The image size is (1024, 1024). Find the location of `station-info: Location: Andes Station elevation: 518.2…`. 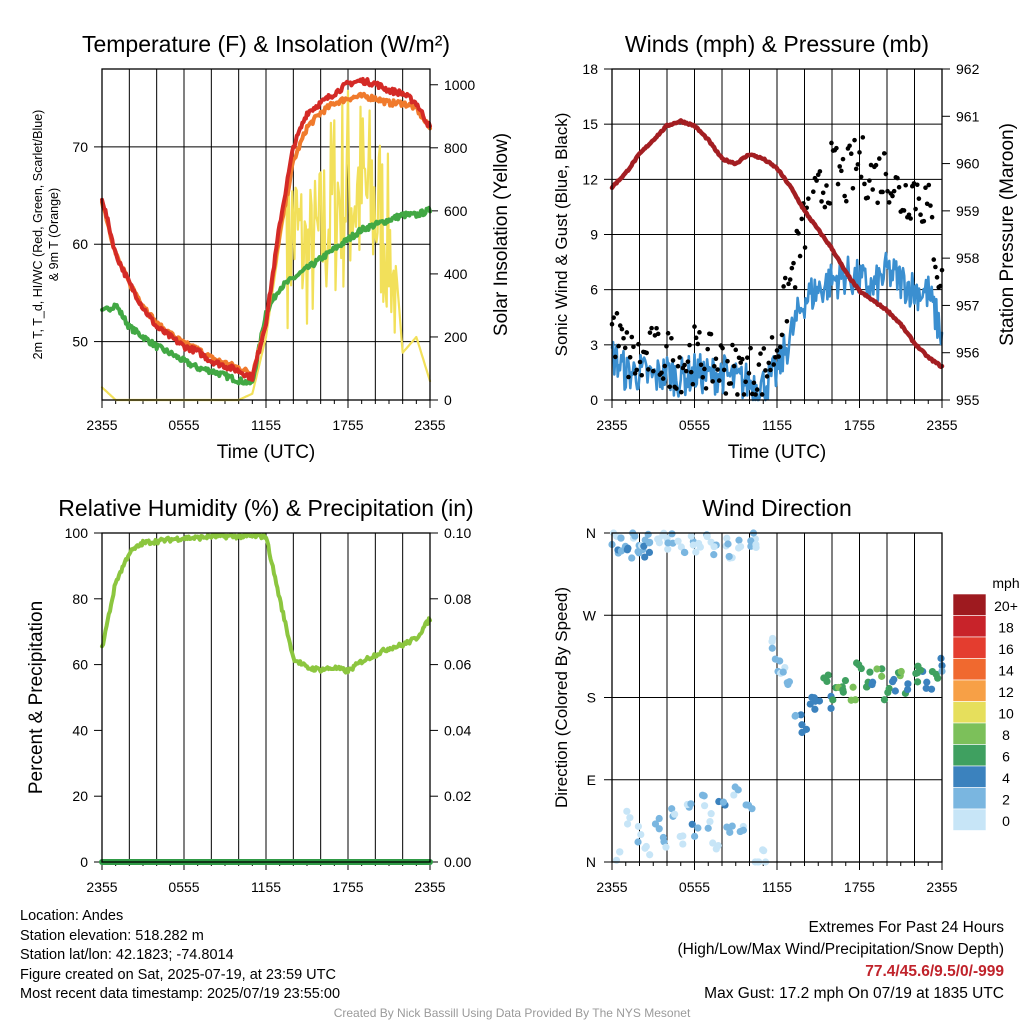

station-info: Location: Andes Station elevation: 518.2… is located at coordinates (180, 956).